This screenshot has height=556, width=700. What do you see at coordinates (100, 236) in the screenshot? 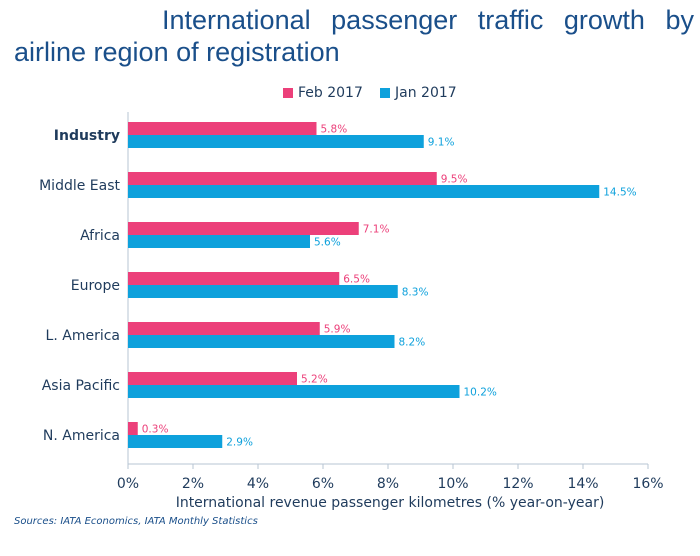
I see `category-label: Africa` at bounding box center [100, 236].